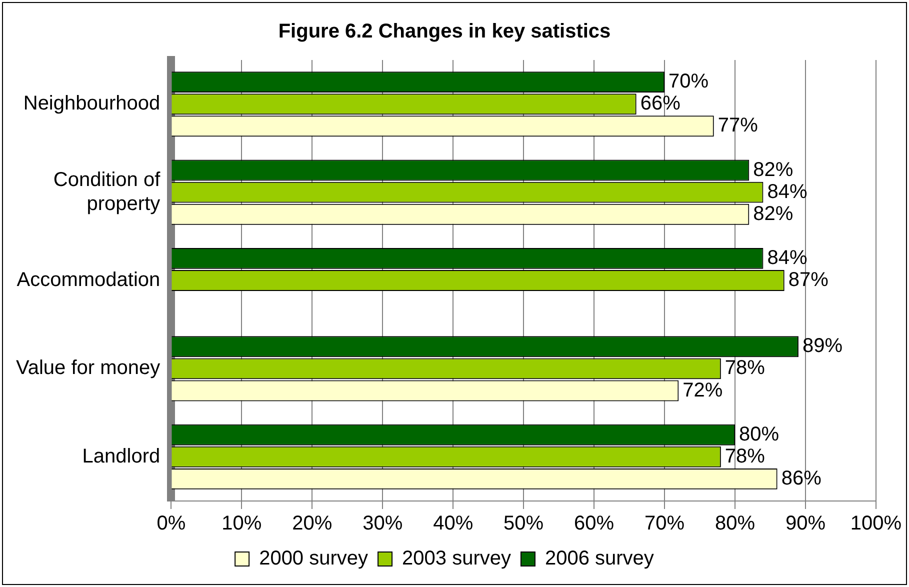 This screenshot has width=909, height=587. Describe the element at coordinates (806, 523) in the screenshot. I see `x-tick-label: 90%` at that location.